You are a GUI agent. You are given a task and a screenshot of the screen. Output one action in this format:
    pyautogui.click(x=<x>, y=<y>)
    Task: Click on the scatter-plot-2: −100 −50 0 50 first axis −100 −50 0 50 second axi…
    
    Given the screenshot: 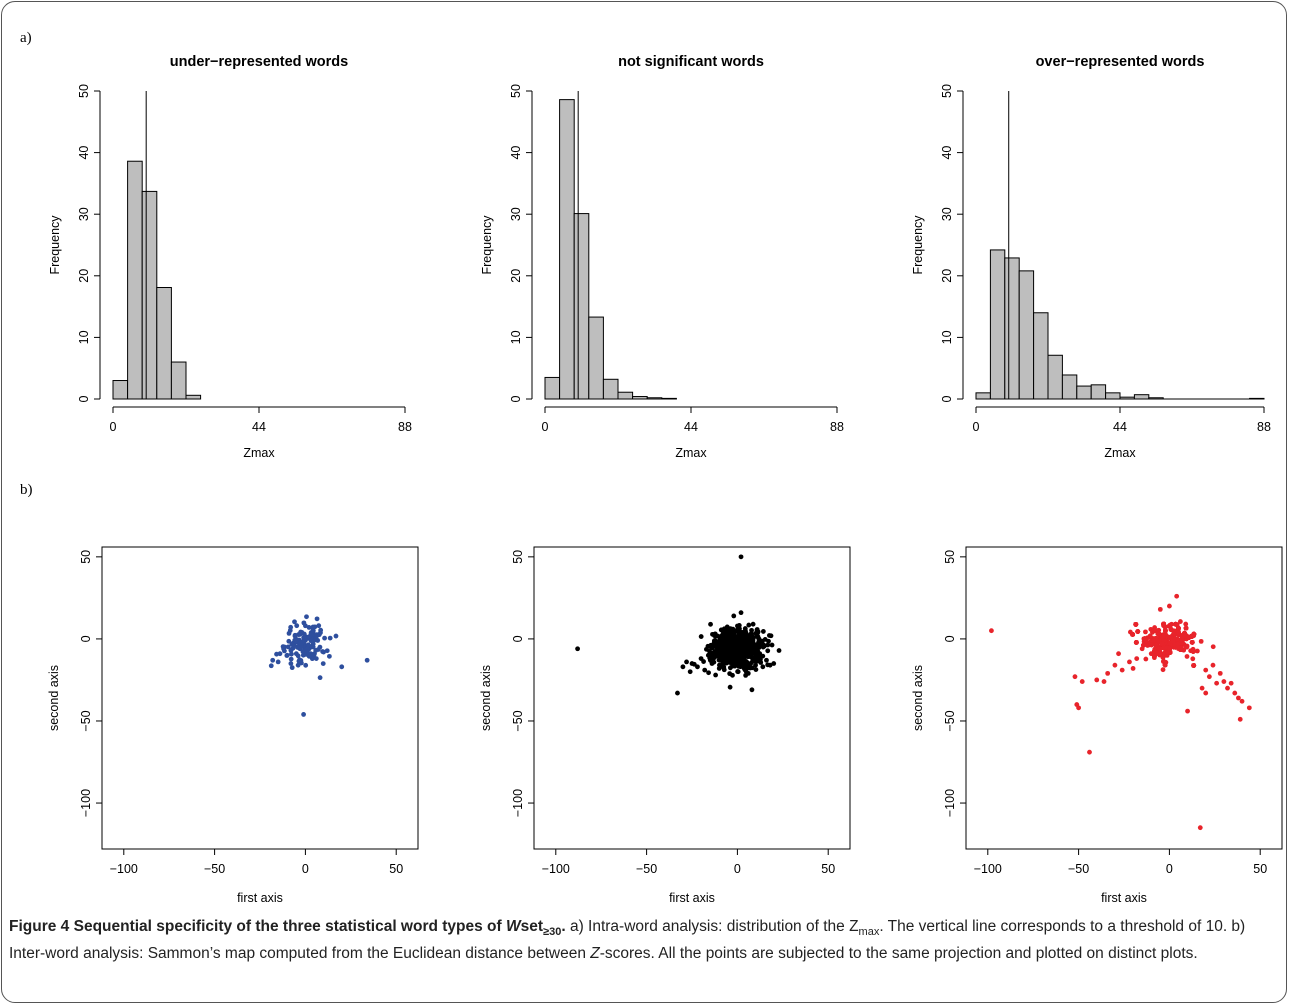 What is the action you would take?
    pyautogui.click(x=665, y=725)
    